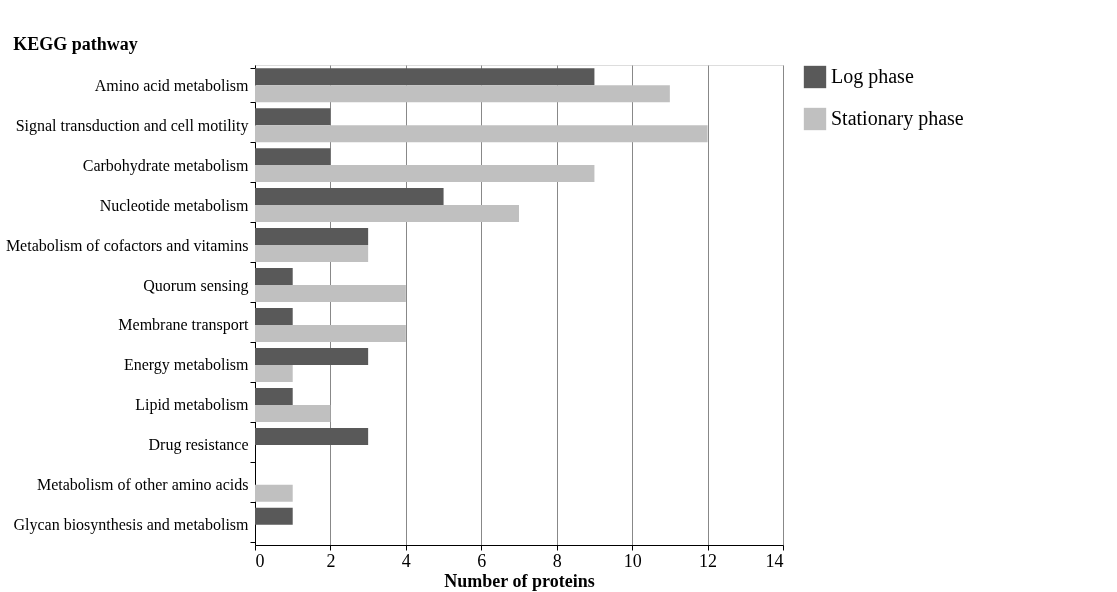  What do you see at coordinates (708, 560) in the screenshot?
I see `x-tick-label: 12` at bounding box center [708, 560].